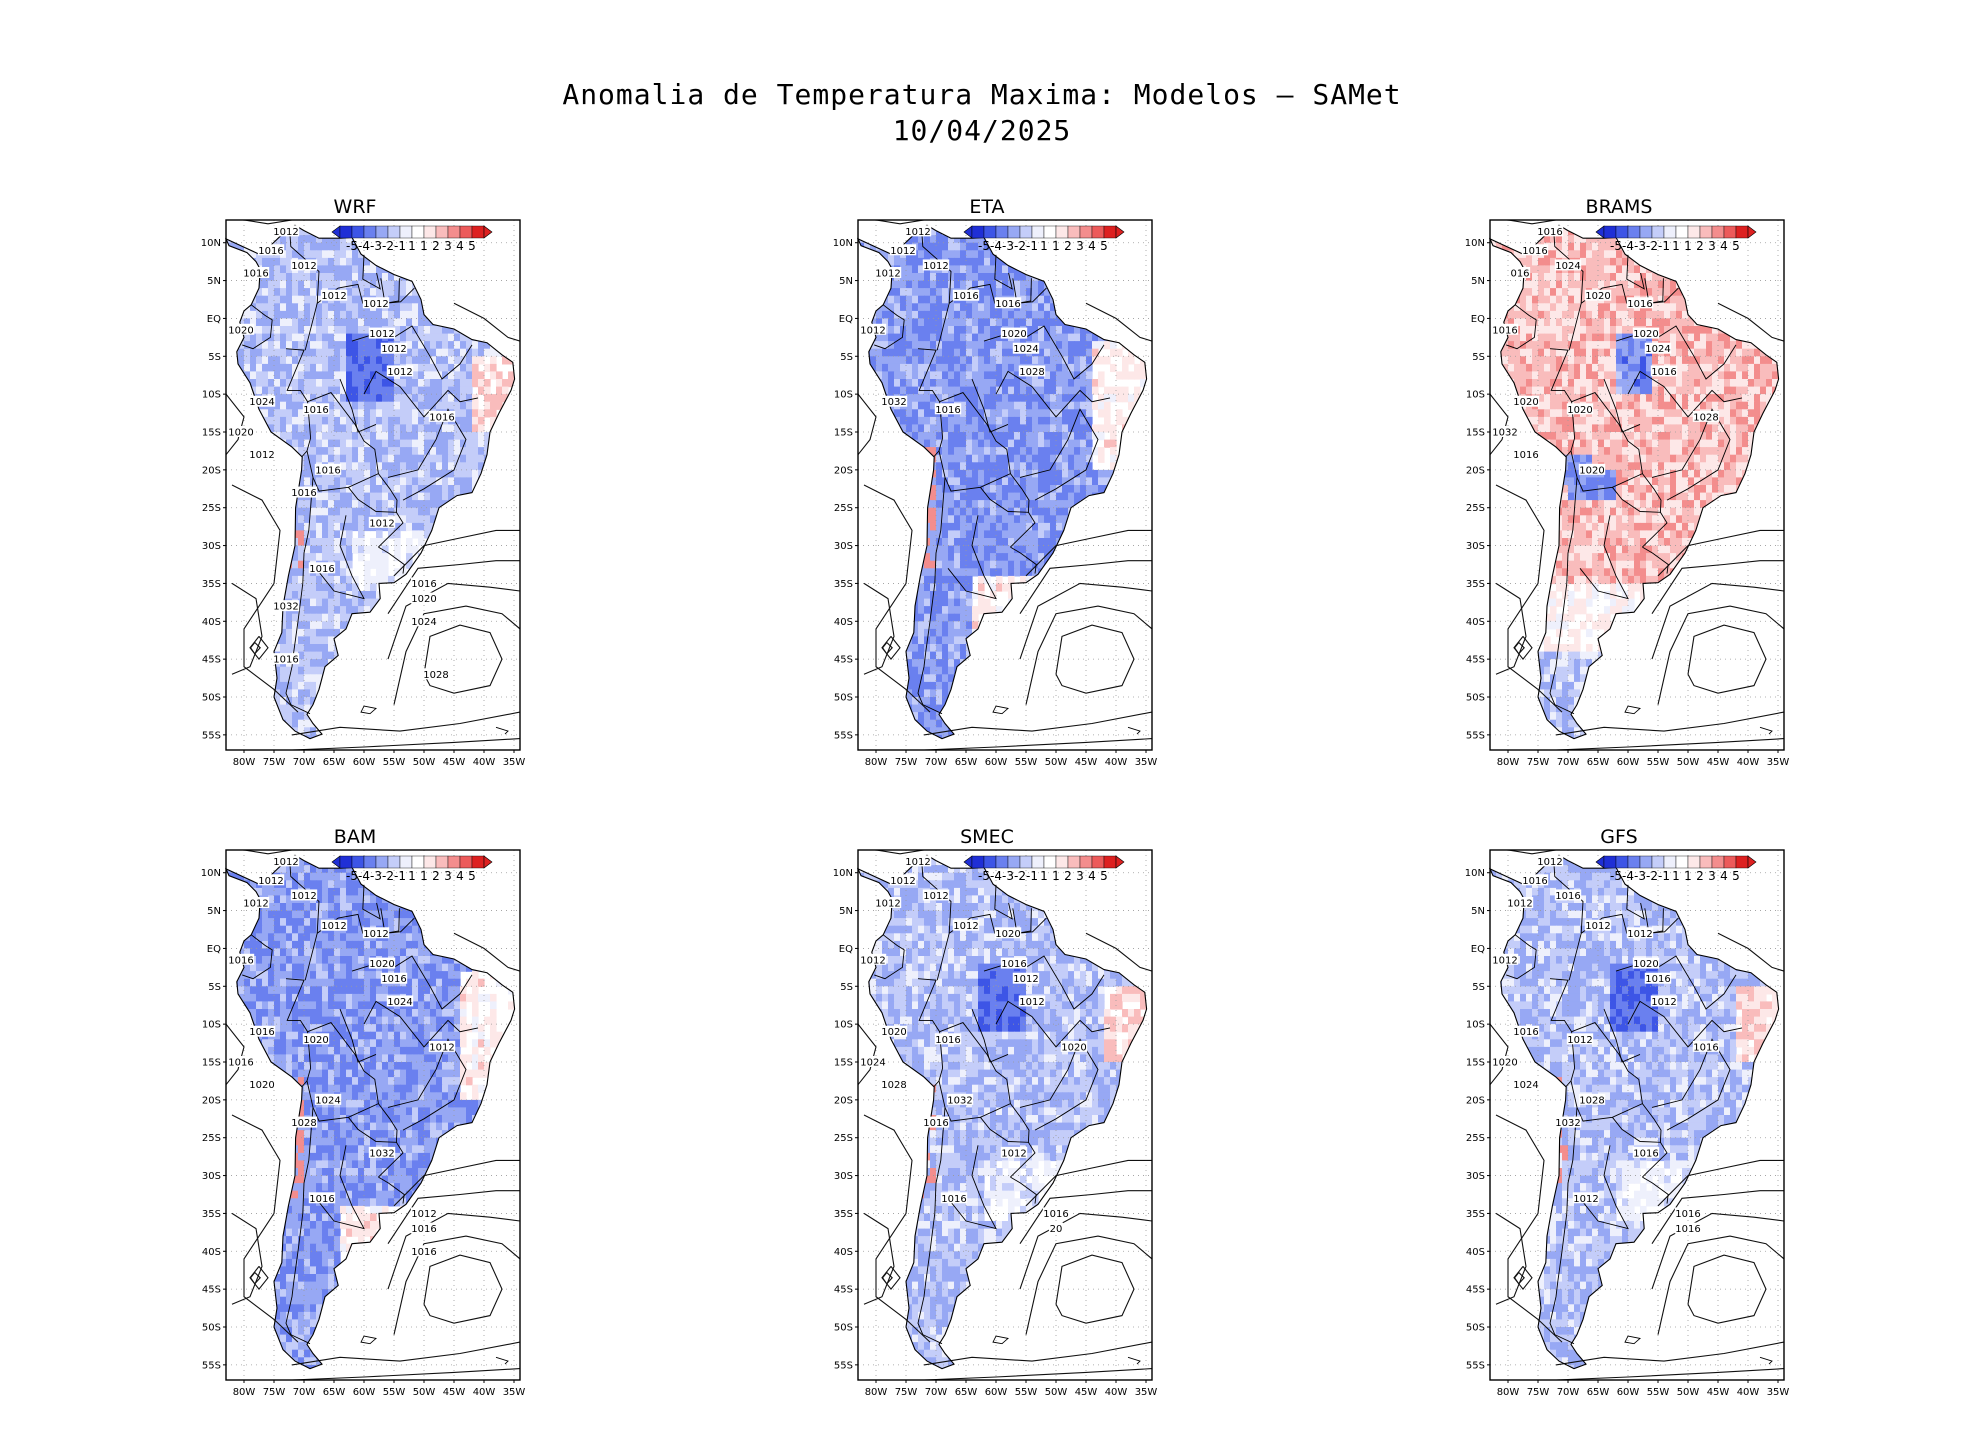  What do you see at coordinates (370, 482) in the screenshot?
I see `coastline` at bounding box center [370, 482].